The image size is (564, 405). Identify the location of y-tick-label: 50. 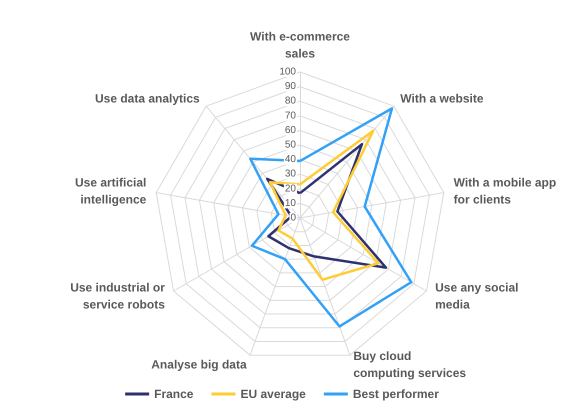
(290, 145).